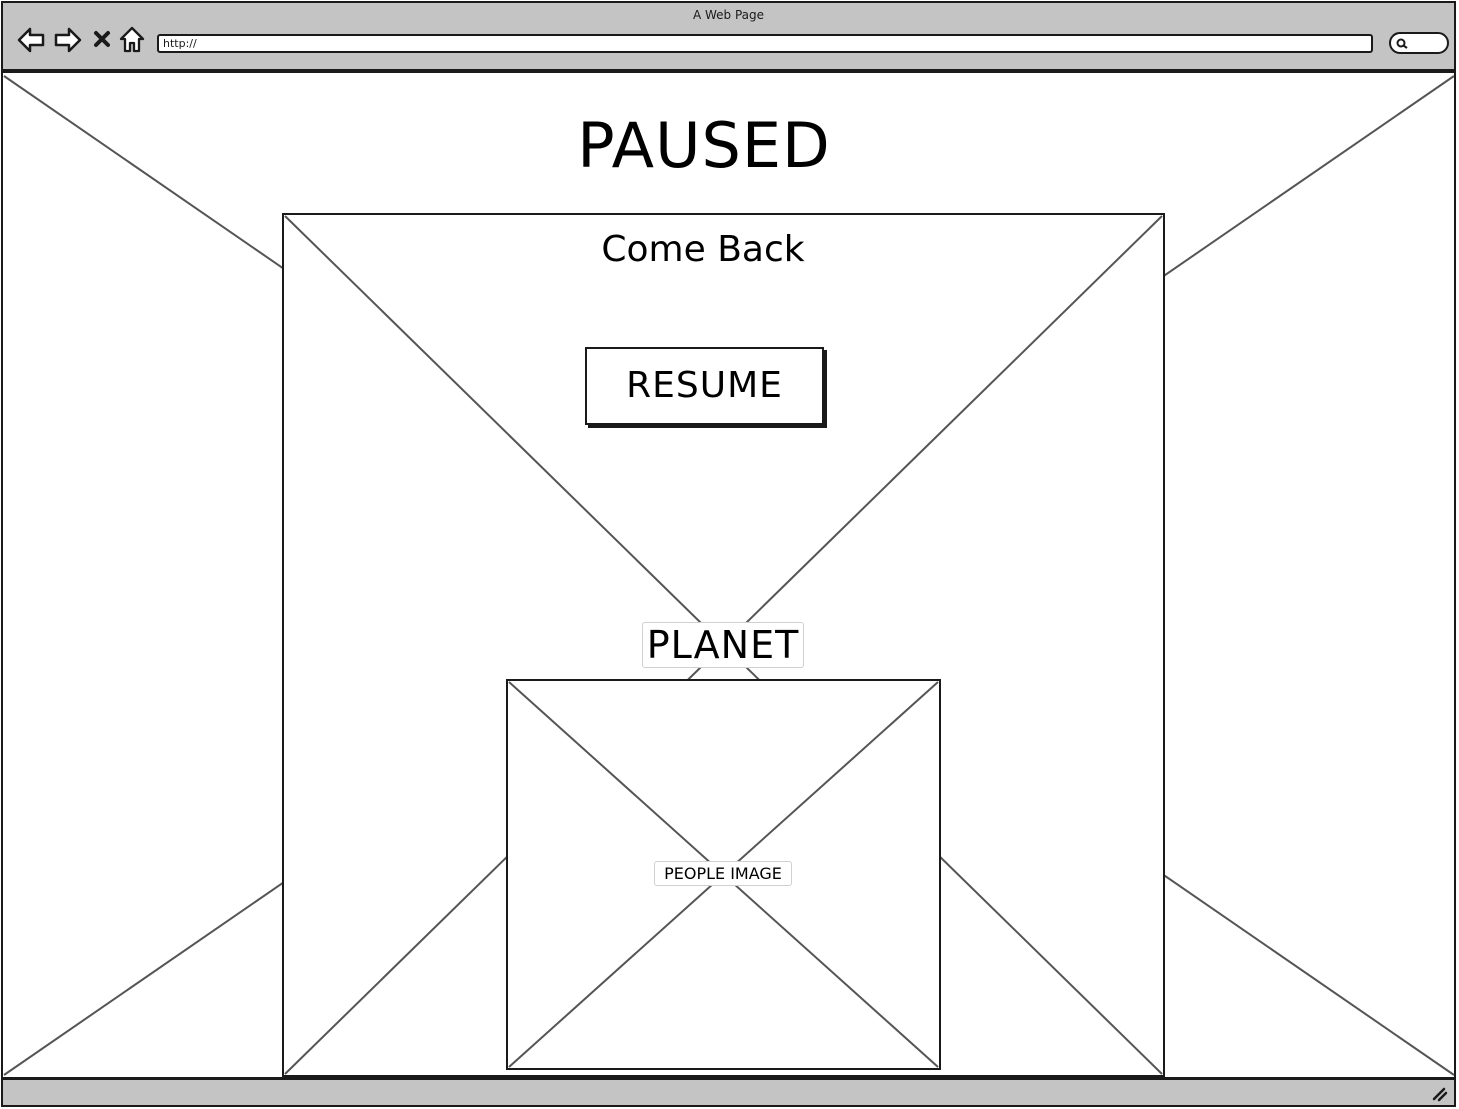  I want to click on page-title: PAUSED, so click(704, 145).